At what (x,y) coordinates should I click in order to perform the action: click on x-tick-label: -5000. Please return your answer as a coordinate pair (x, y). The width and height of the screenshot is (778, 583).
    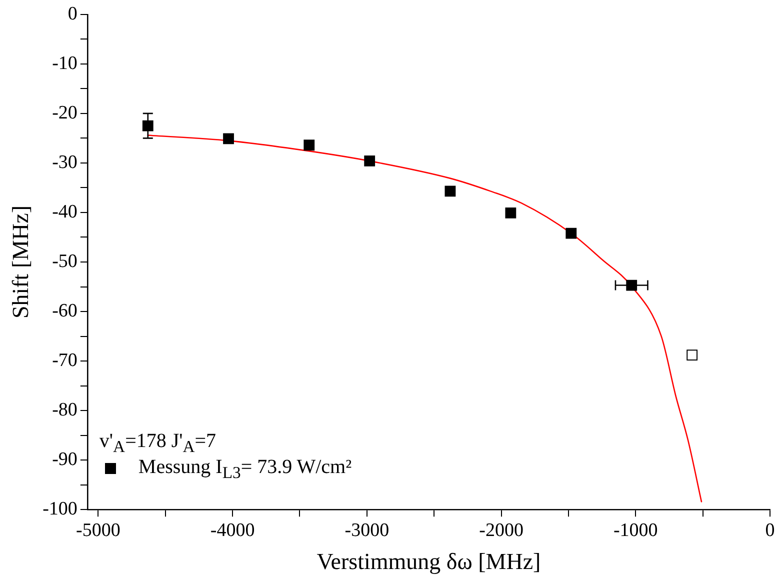
    Looking at the image, I should click on (98, 530).